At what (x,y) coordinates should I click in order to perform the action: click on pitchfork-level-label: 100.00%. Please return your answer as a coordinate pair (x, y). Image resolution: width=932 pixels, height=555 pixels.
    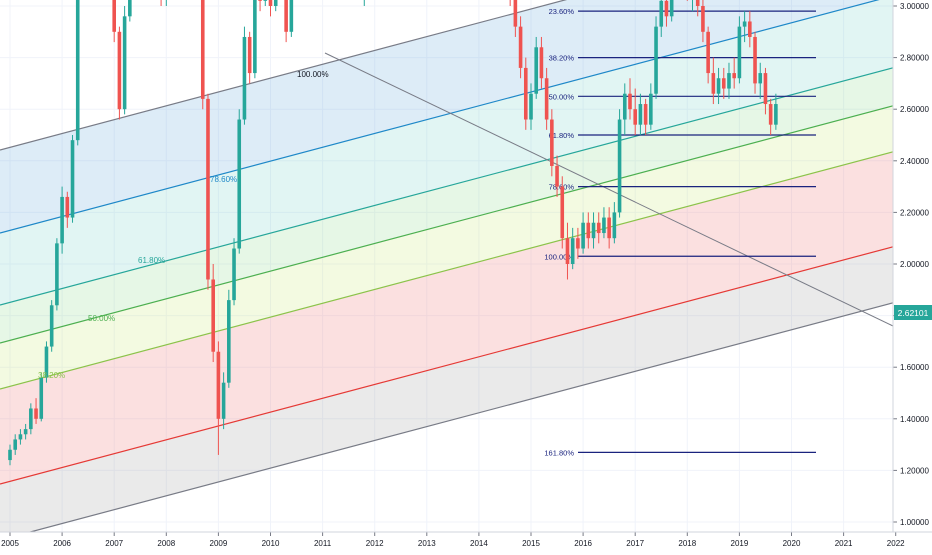
    Looking at the image, I should click on (313, 74).